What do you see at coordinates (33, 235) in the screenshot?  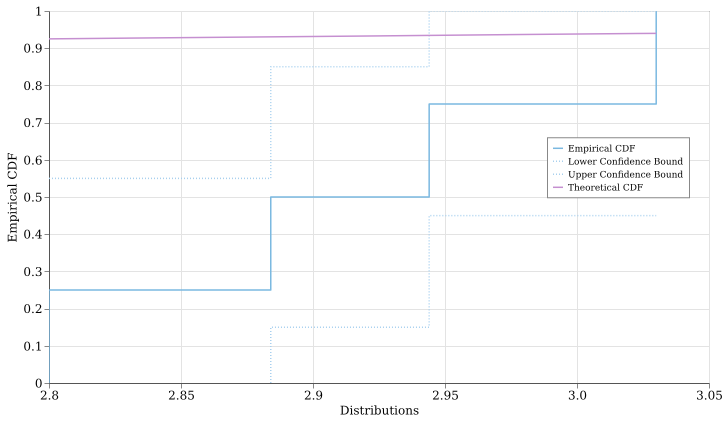 I see `y-tick-label: 0.4` at bounding box center [33, 235].